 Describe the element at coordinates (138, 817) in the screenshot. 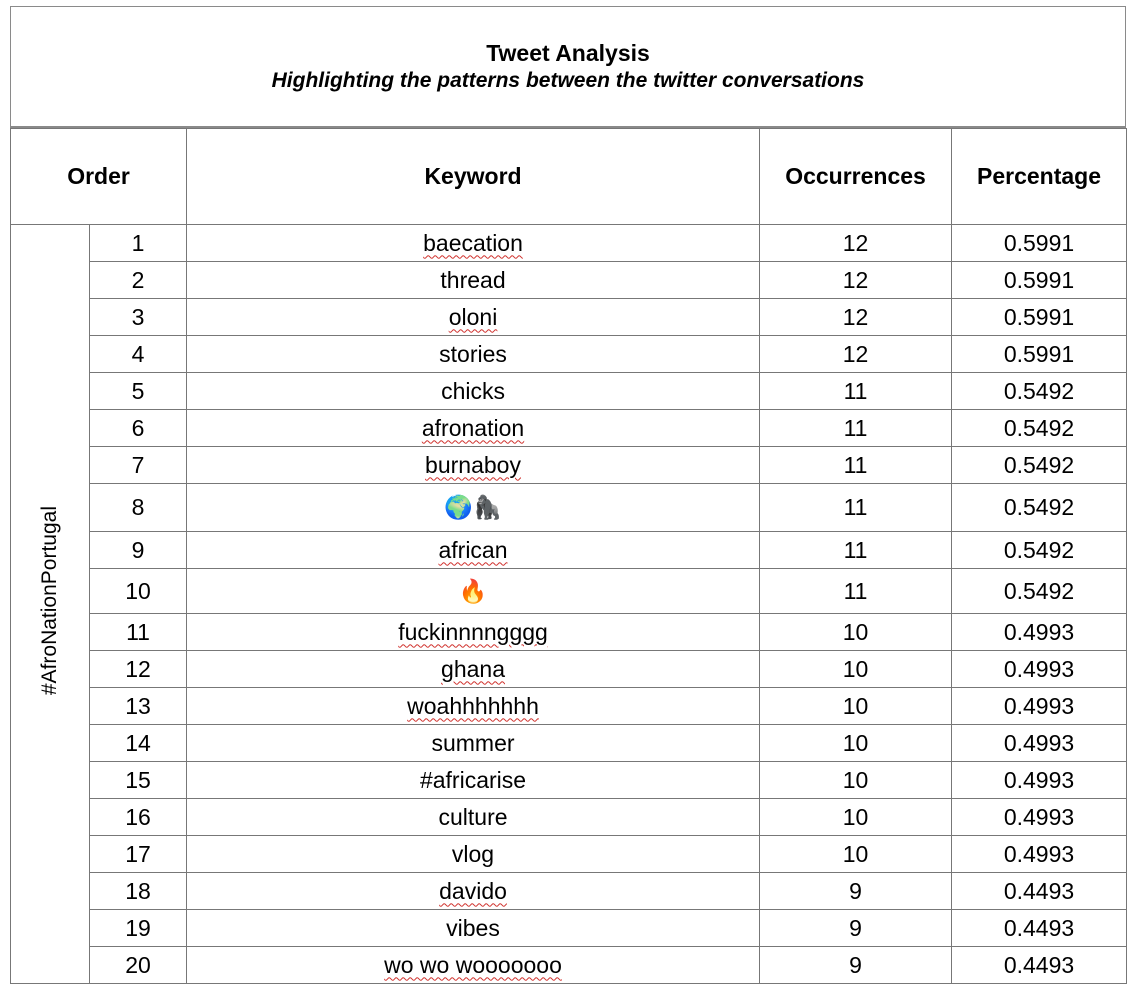

I see `order-cell: 16` at that location.